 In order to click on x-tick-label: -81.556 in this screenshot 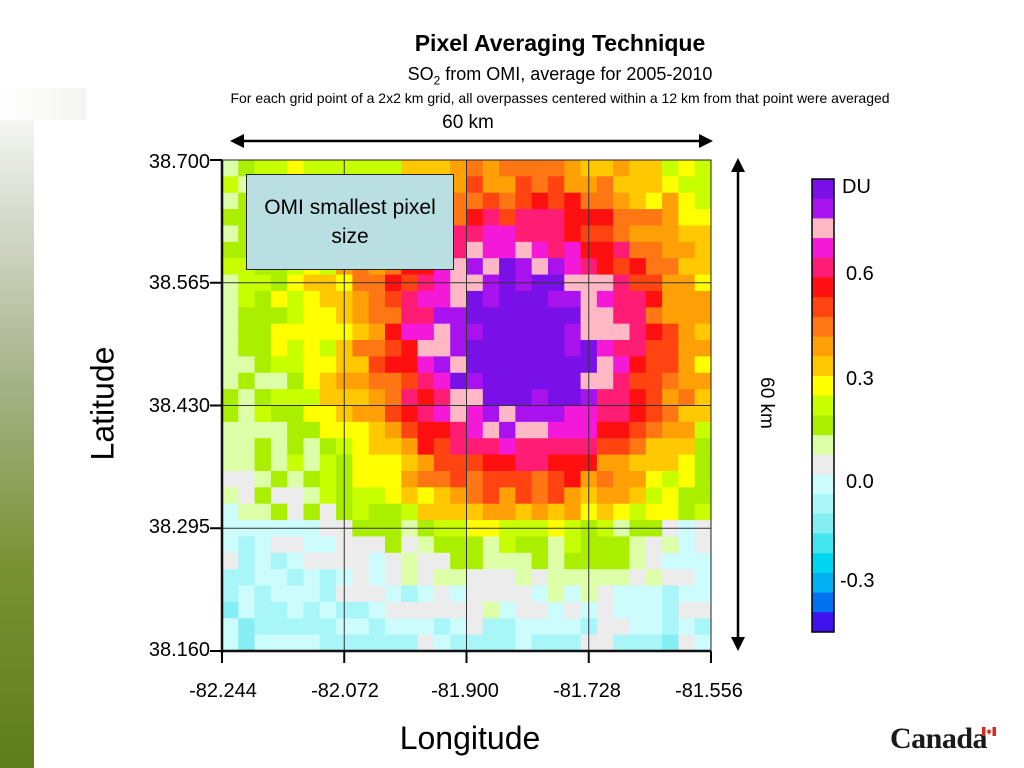, I will do `click(709, 691)`.